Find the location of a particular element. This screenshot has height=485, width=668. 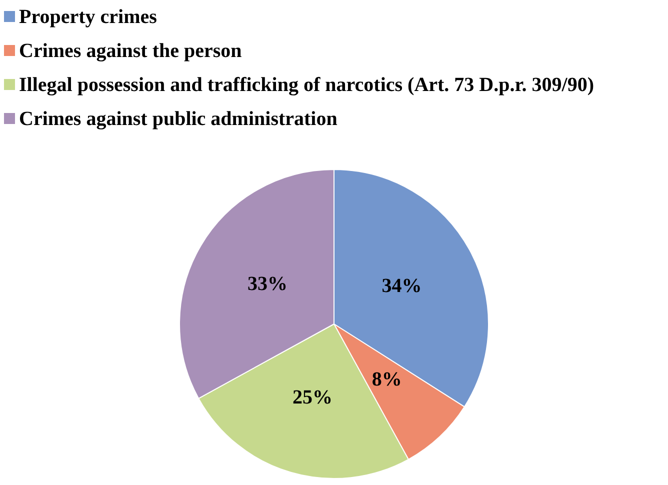

data-label: 25% is located at coordinates (312, 397).